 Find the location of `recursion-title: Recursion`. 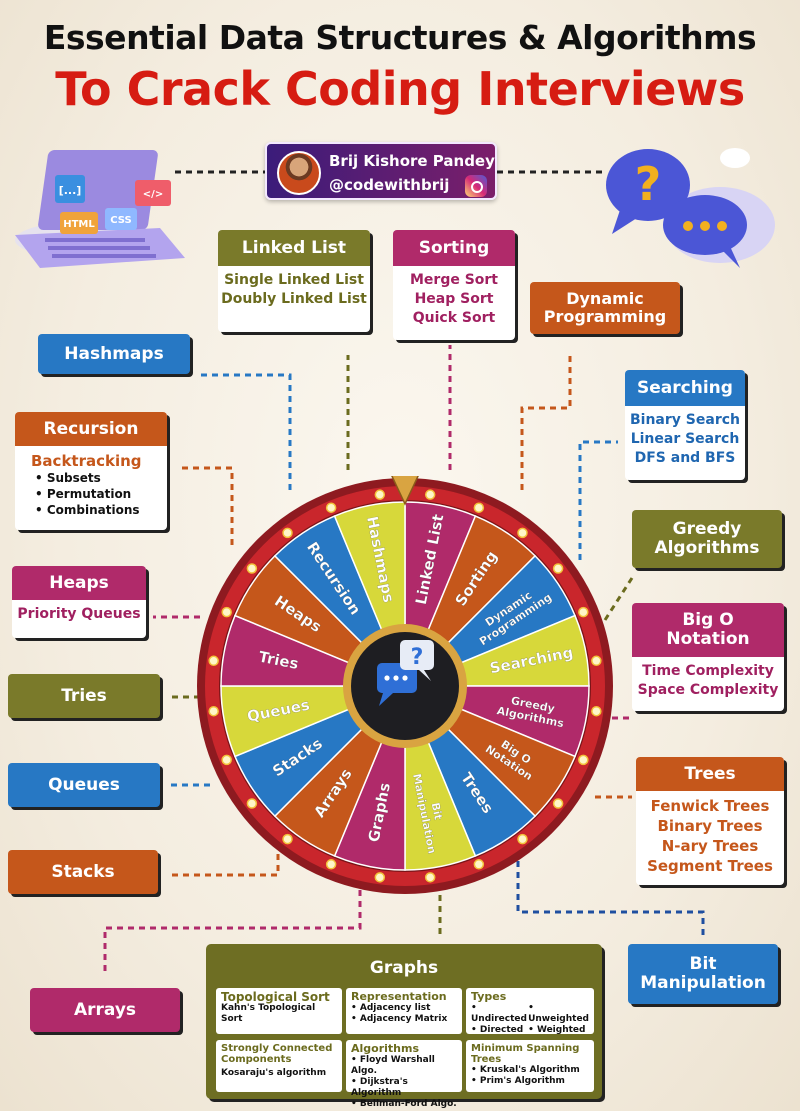

recursion-title: Recursion is located at coordinates (91, 429).